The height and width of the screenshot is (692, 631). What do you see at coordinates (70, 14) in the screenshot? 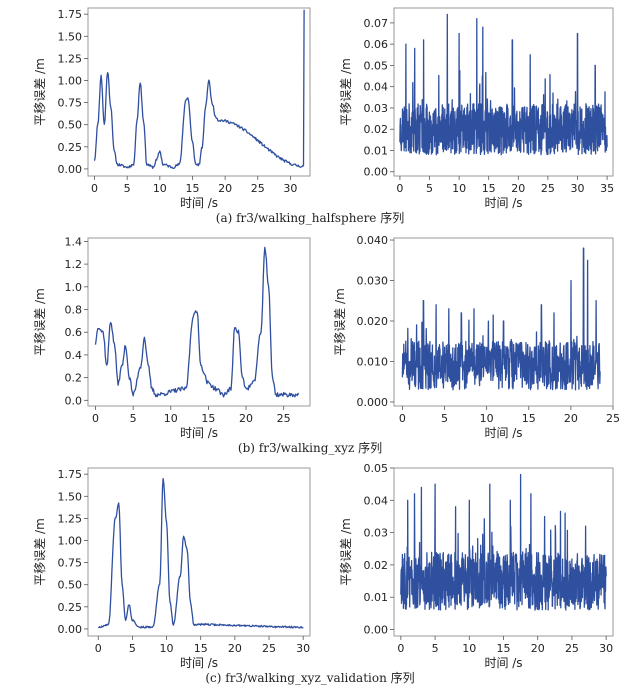
I see `y-tick-label: 1.75` at bounding box center [70, 14].